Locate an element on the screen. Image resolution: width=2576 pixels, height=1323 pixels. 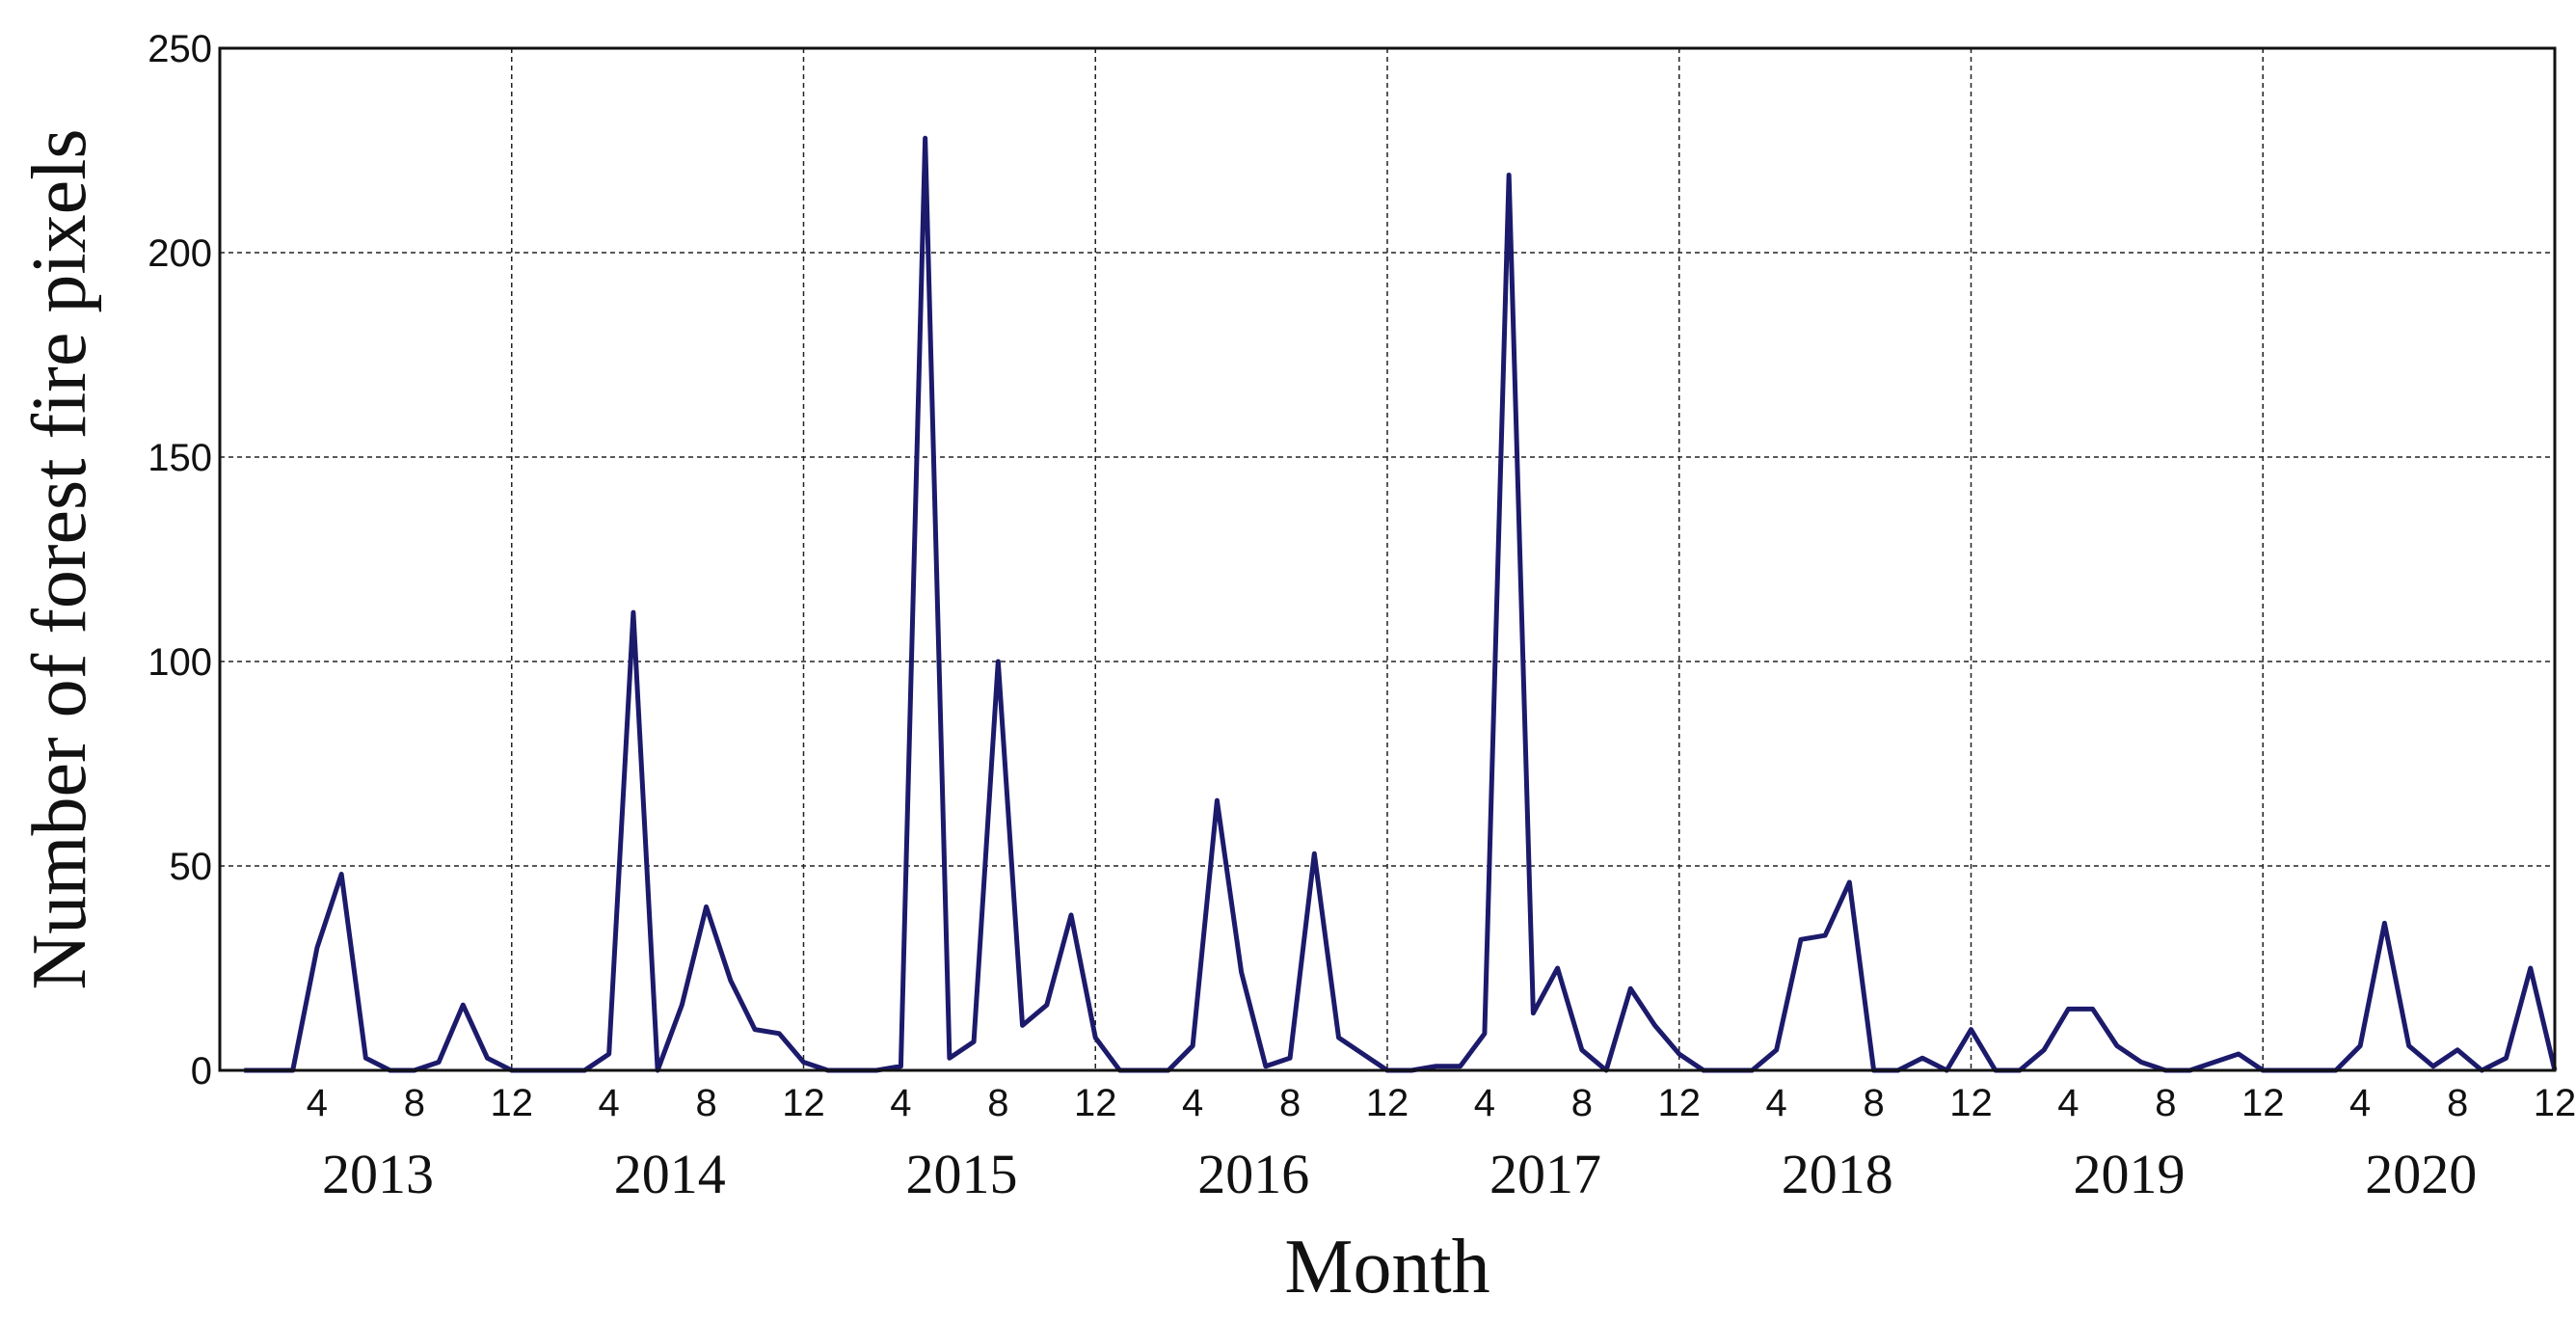
y-tick-label: 100 is located at coordinates (180, 662).